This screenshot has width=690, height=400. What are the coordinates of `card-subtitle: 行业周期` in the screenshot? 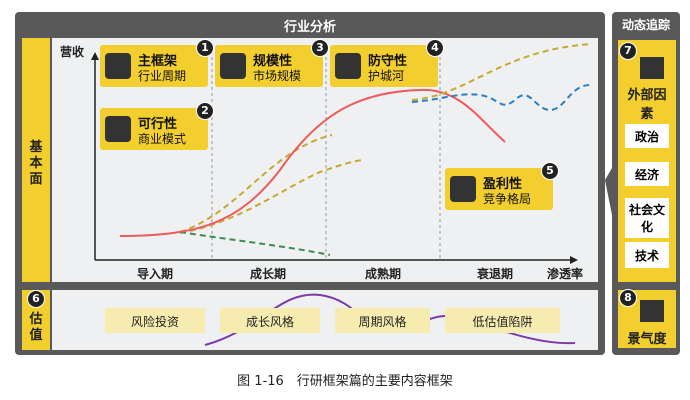 It's located at (162, 76).